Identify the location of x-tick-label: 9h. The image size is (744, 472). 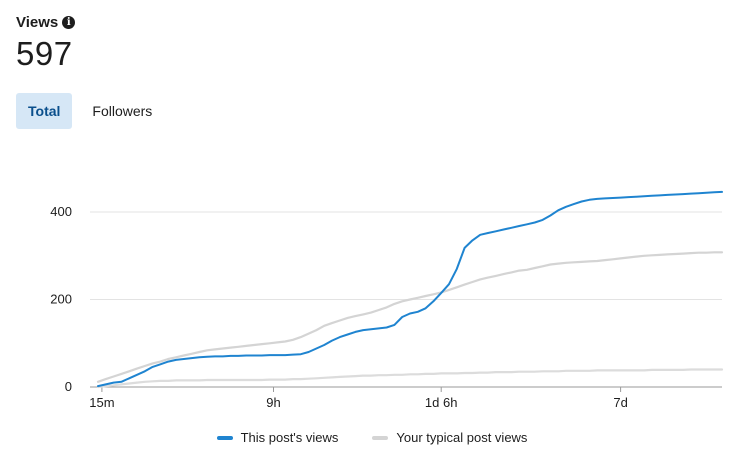
(273, 402).